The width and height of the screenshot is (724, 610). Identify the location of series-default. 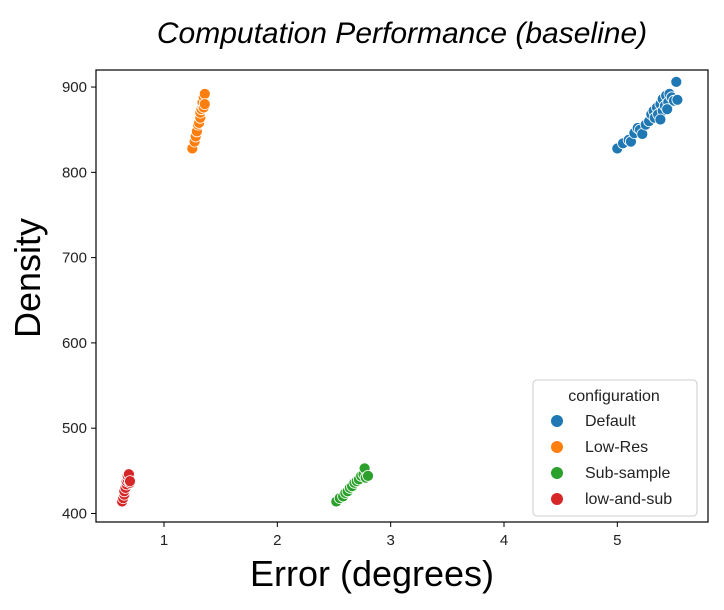
(647, 115).